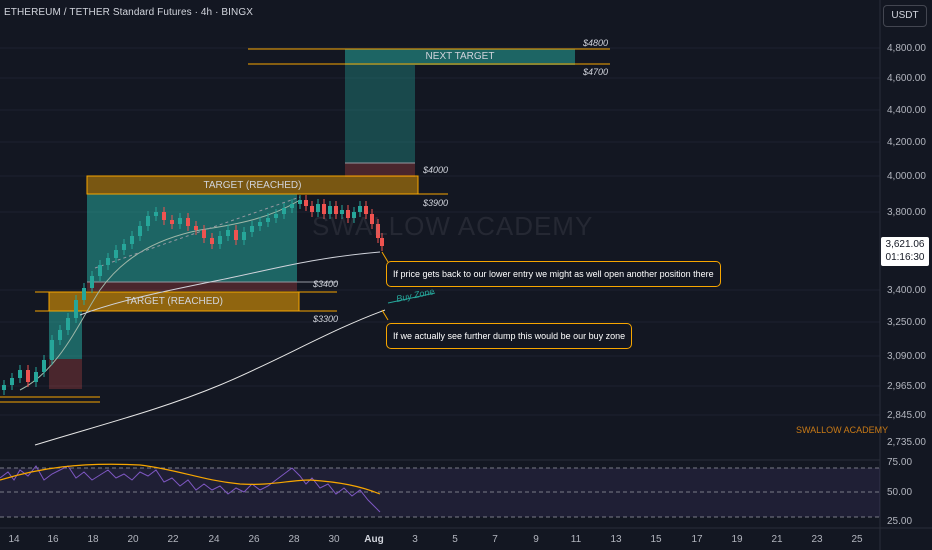 The height and width of the screenshot is (550, 932). Describe the element at coordinates (411, 298) in the screenshot. I see `buy-zone-line` at that location.